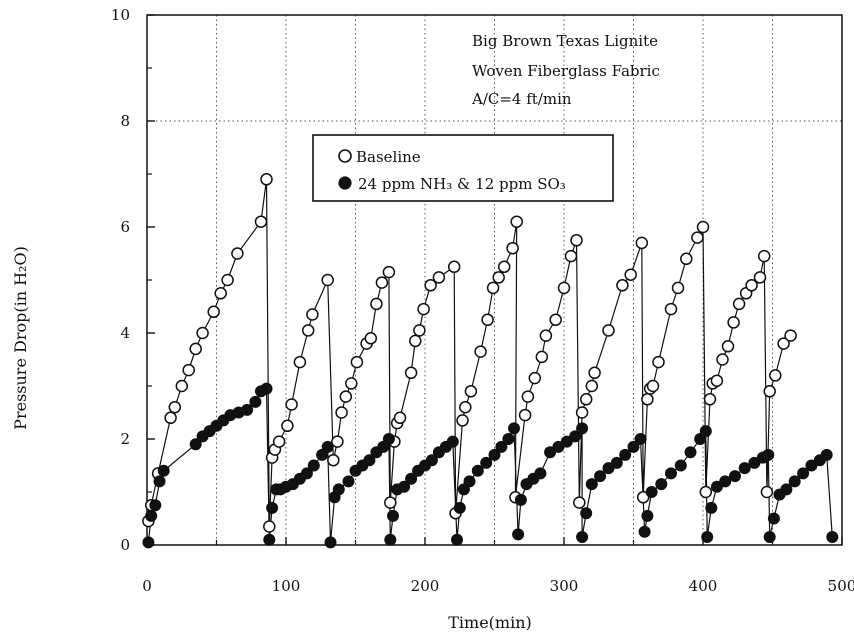 This screenshot has height=642, width=854. What do you see at coordinates (425, 586) in the screenshot?
I see `x-tick-label: 200` at bounding box center [425, 586].